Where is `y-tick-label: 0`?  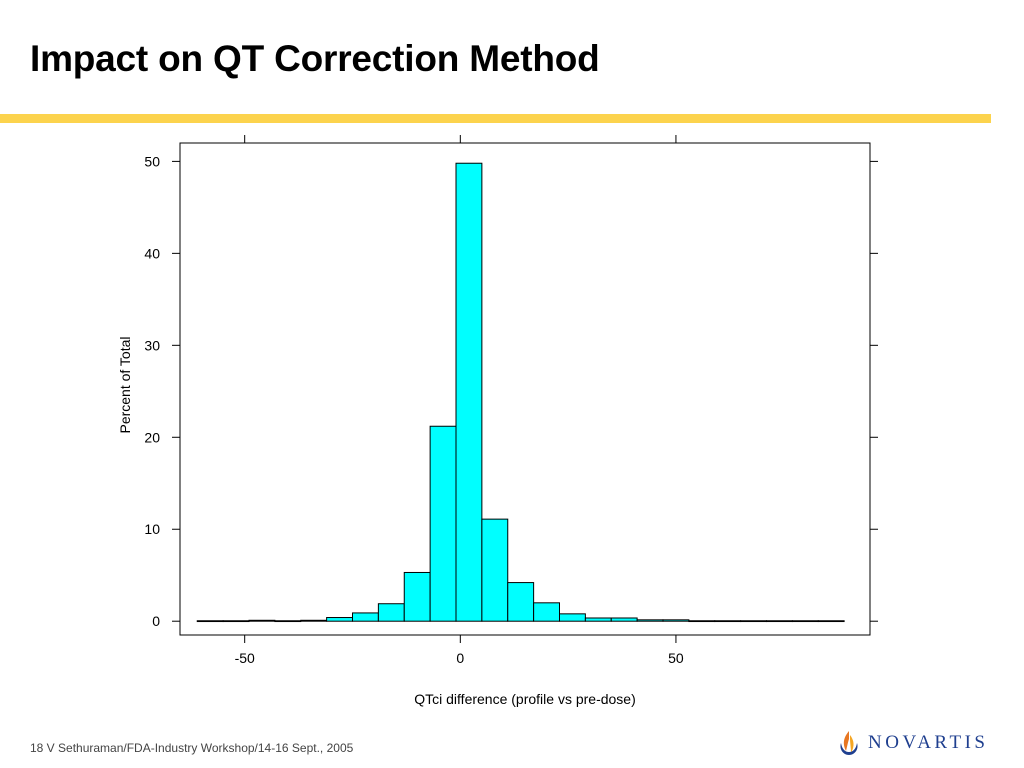 y-tick-label: 0 is located at coordinates (156, 621).